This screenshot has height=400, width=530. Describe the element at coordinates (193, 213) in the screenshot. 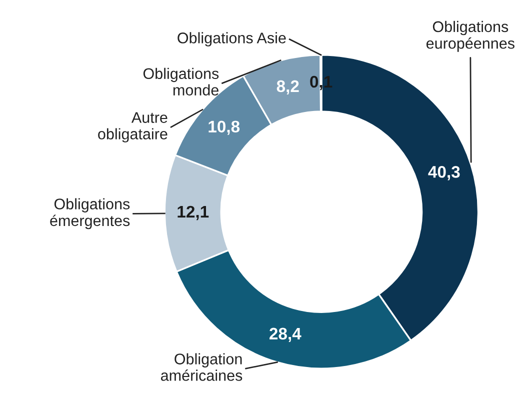

I see `data-label: 12,1` at that location.